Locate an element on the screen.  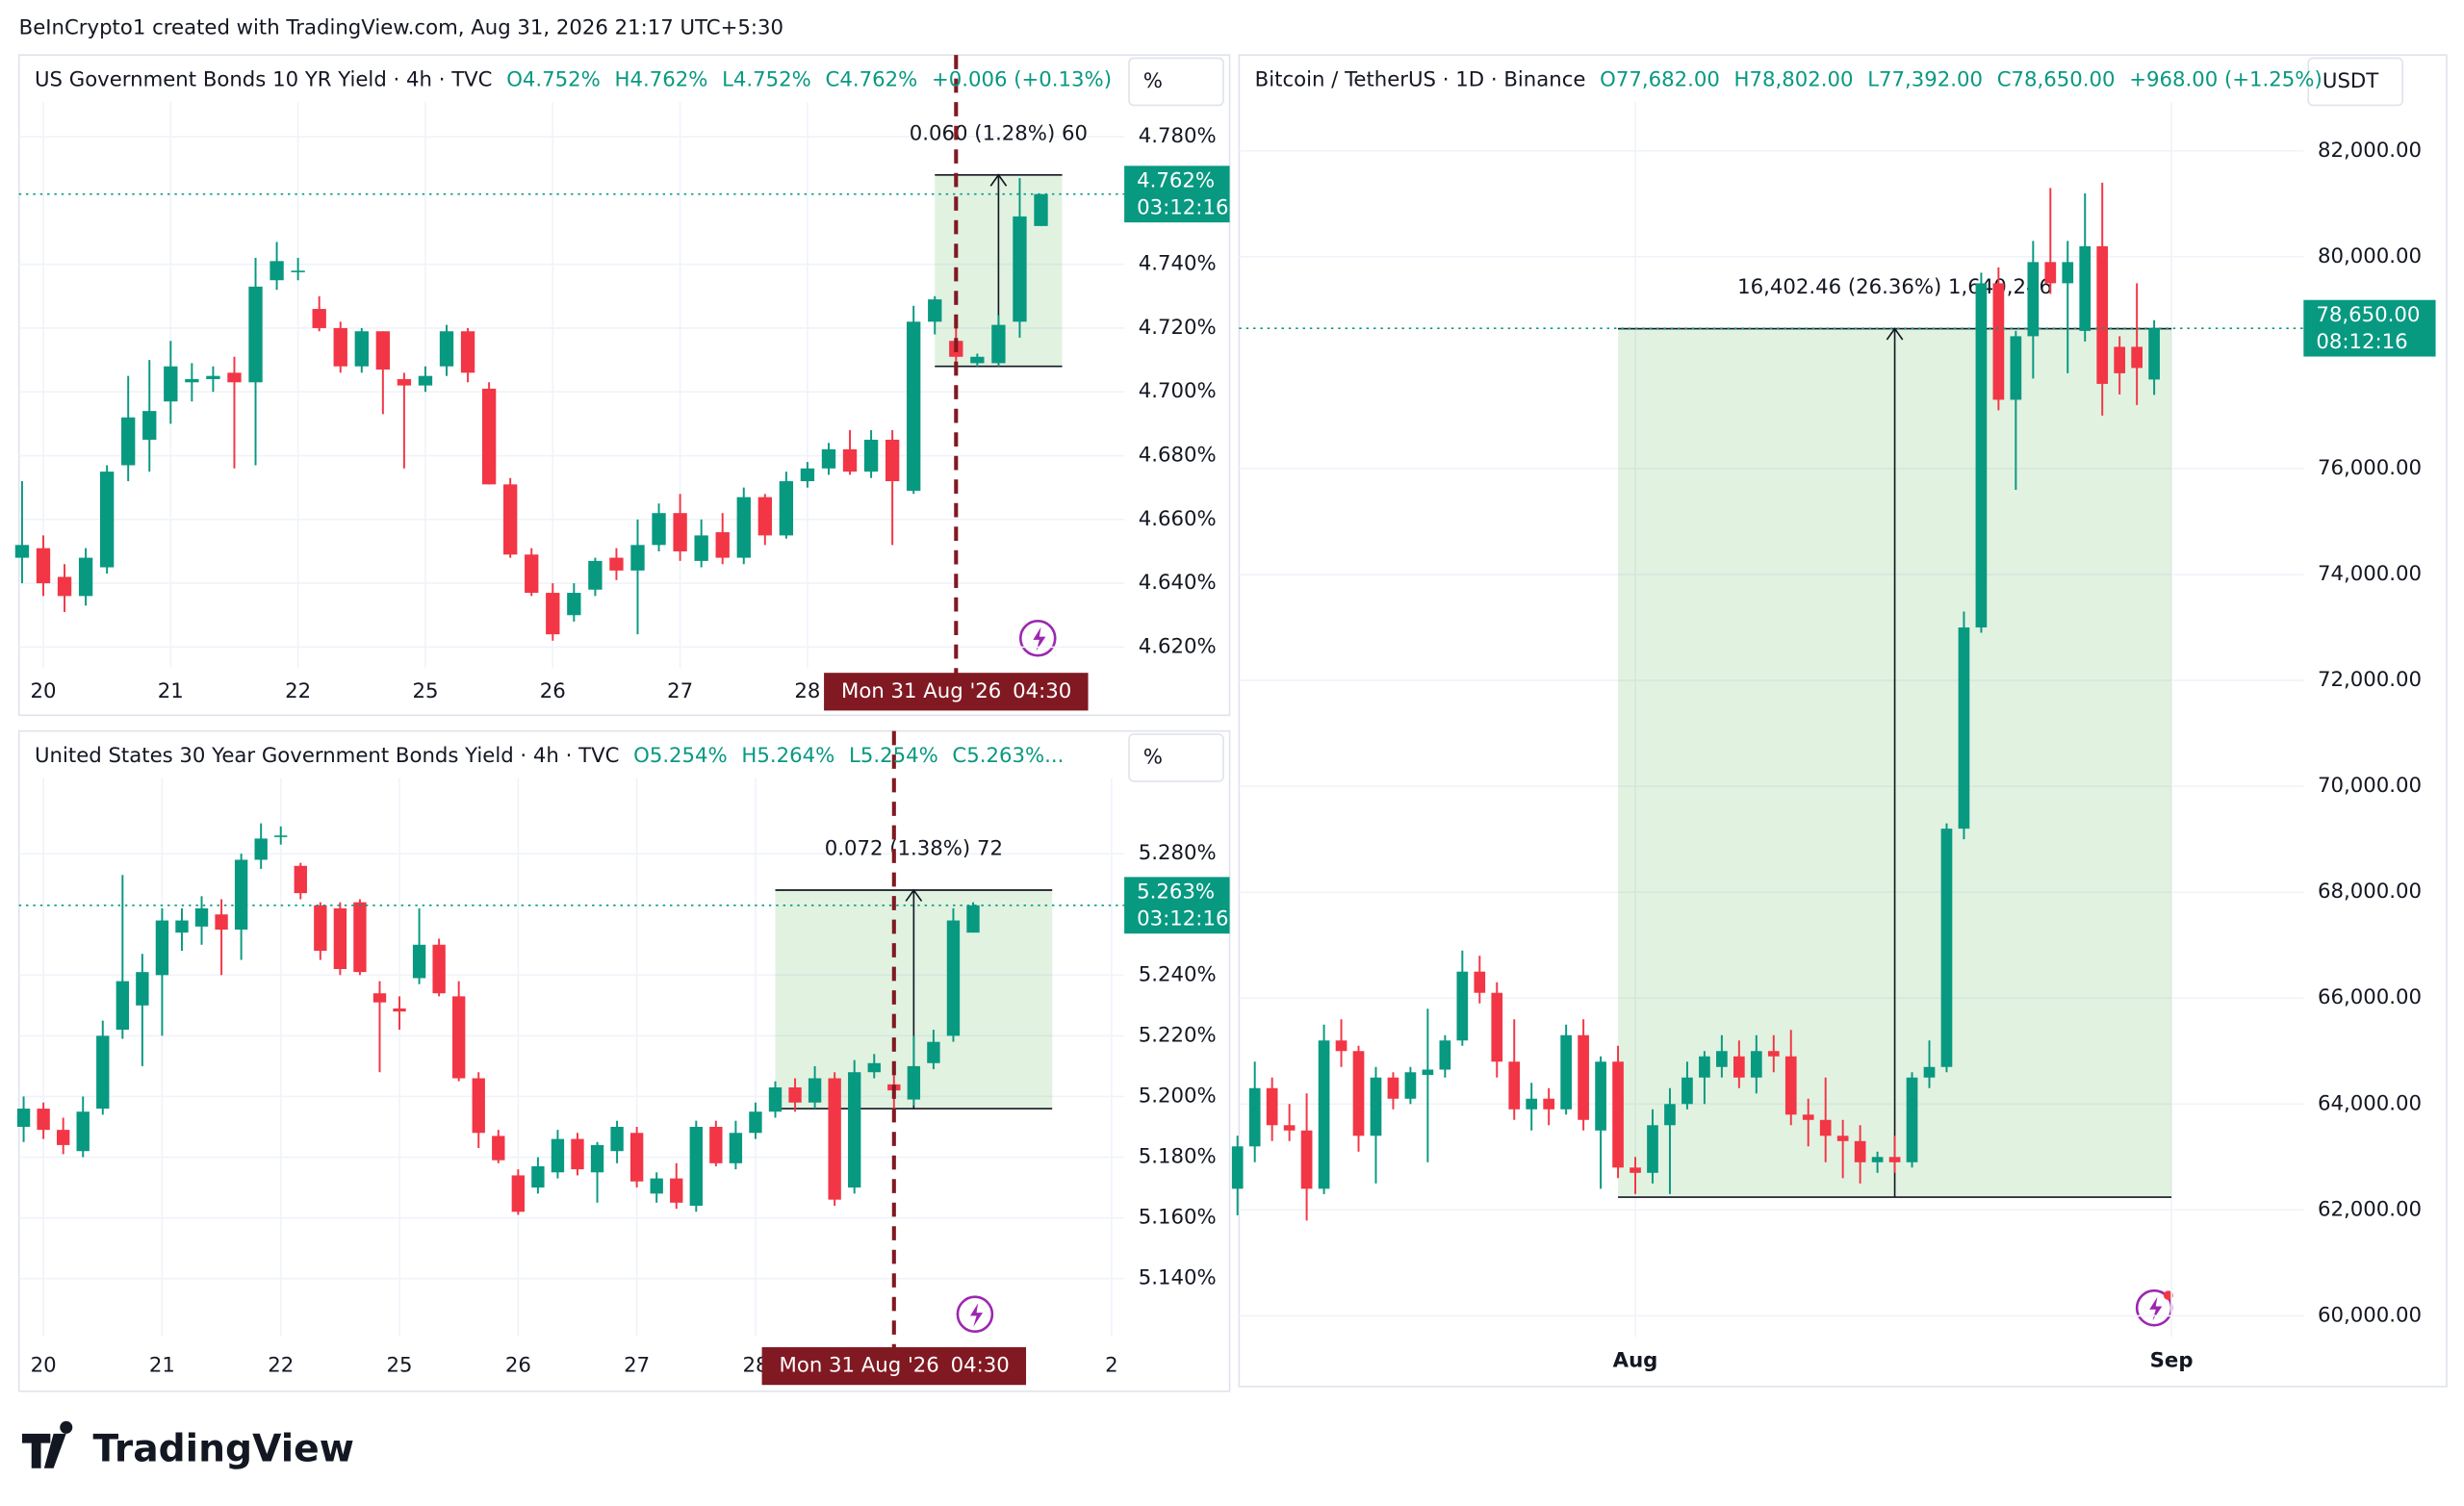
y-tick-label: 72,000.00 is located at coordinates (2370, 680).